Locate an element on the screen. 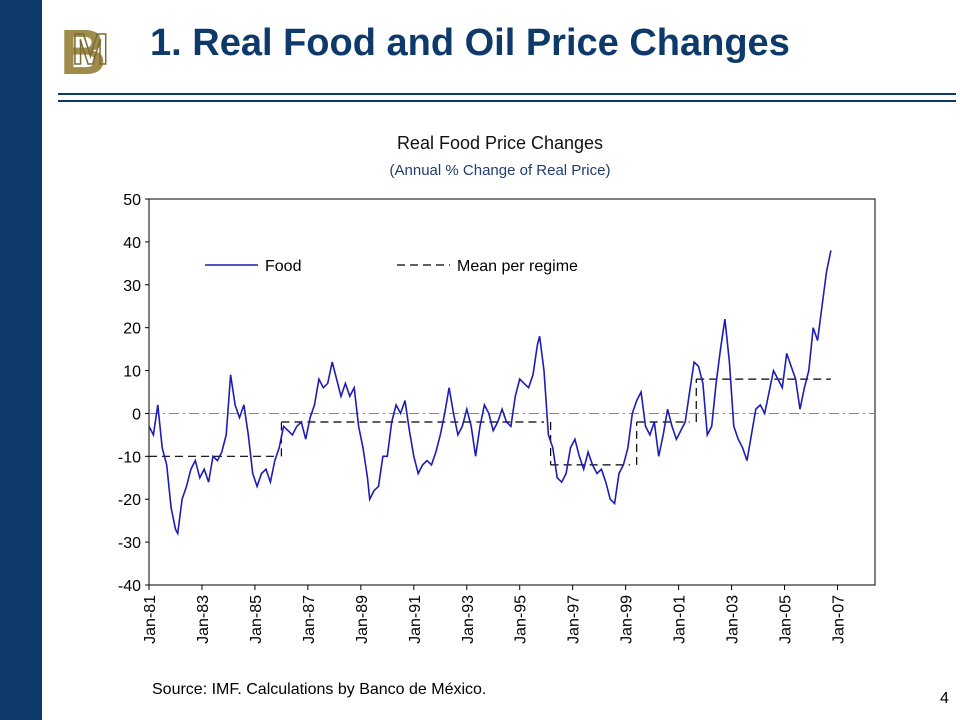 The width and height of the screenshot is (960, 720). y-tick-label: 40 is located at coordinates (132, 243).